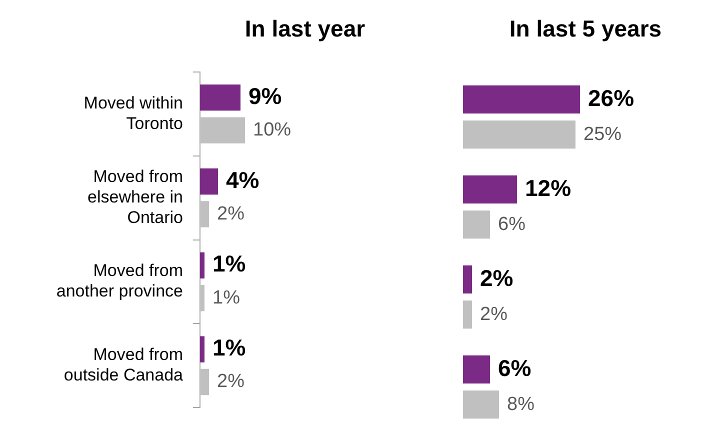 The image size is (708, 438). Describe the element at coordinates (521, 404) in the screenshot. I see `data-label: 8%` at that location.